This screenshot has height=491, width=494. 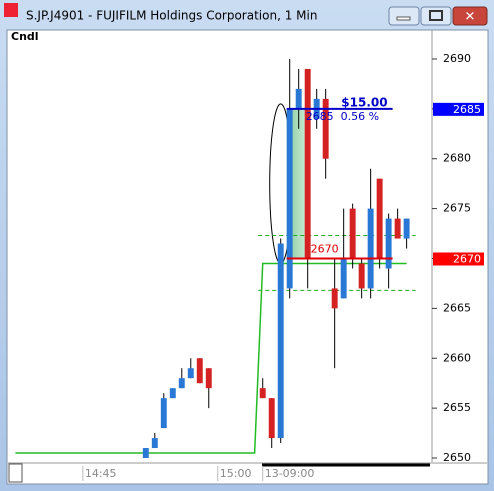 I want to click on scroll-box, so click(x=15, y=473).